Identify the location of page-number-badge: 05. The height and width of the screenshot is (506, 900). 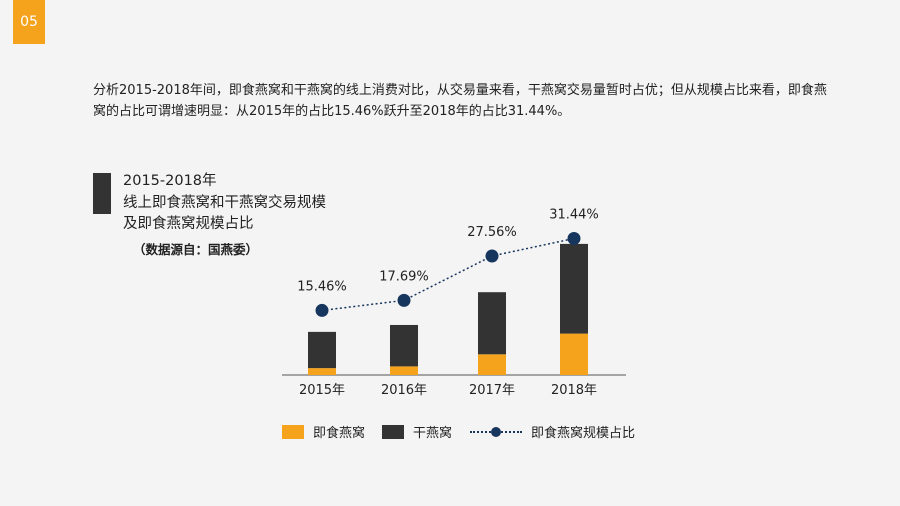
(29, 22).